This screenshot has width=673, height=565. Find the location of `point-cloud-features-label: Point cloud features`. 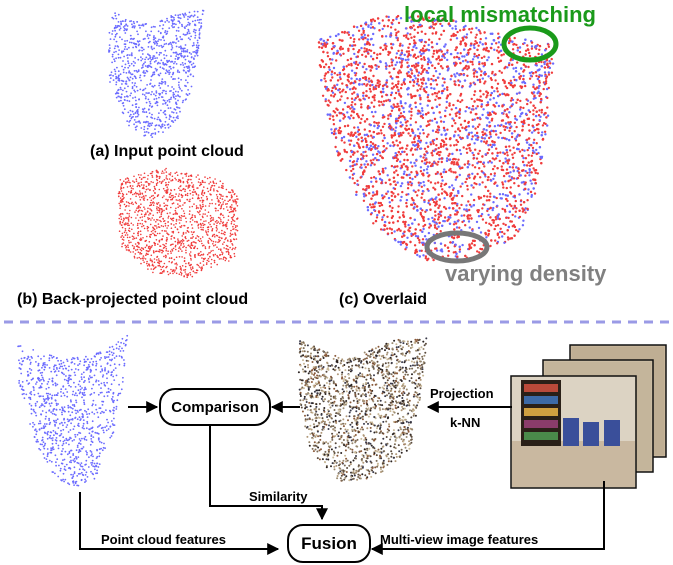

point-cloud-features-label: Point cloud features is located at coordinates (163, 539).